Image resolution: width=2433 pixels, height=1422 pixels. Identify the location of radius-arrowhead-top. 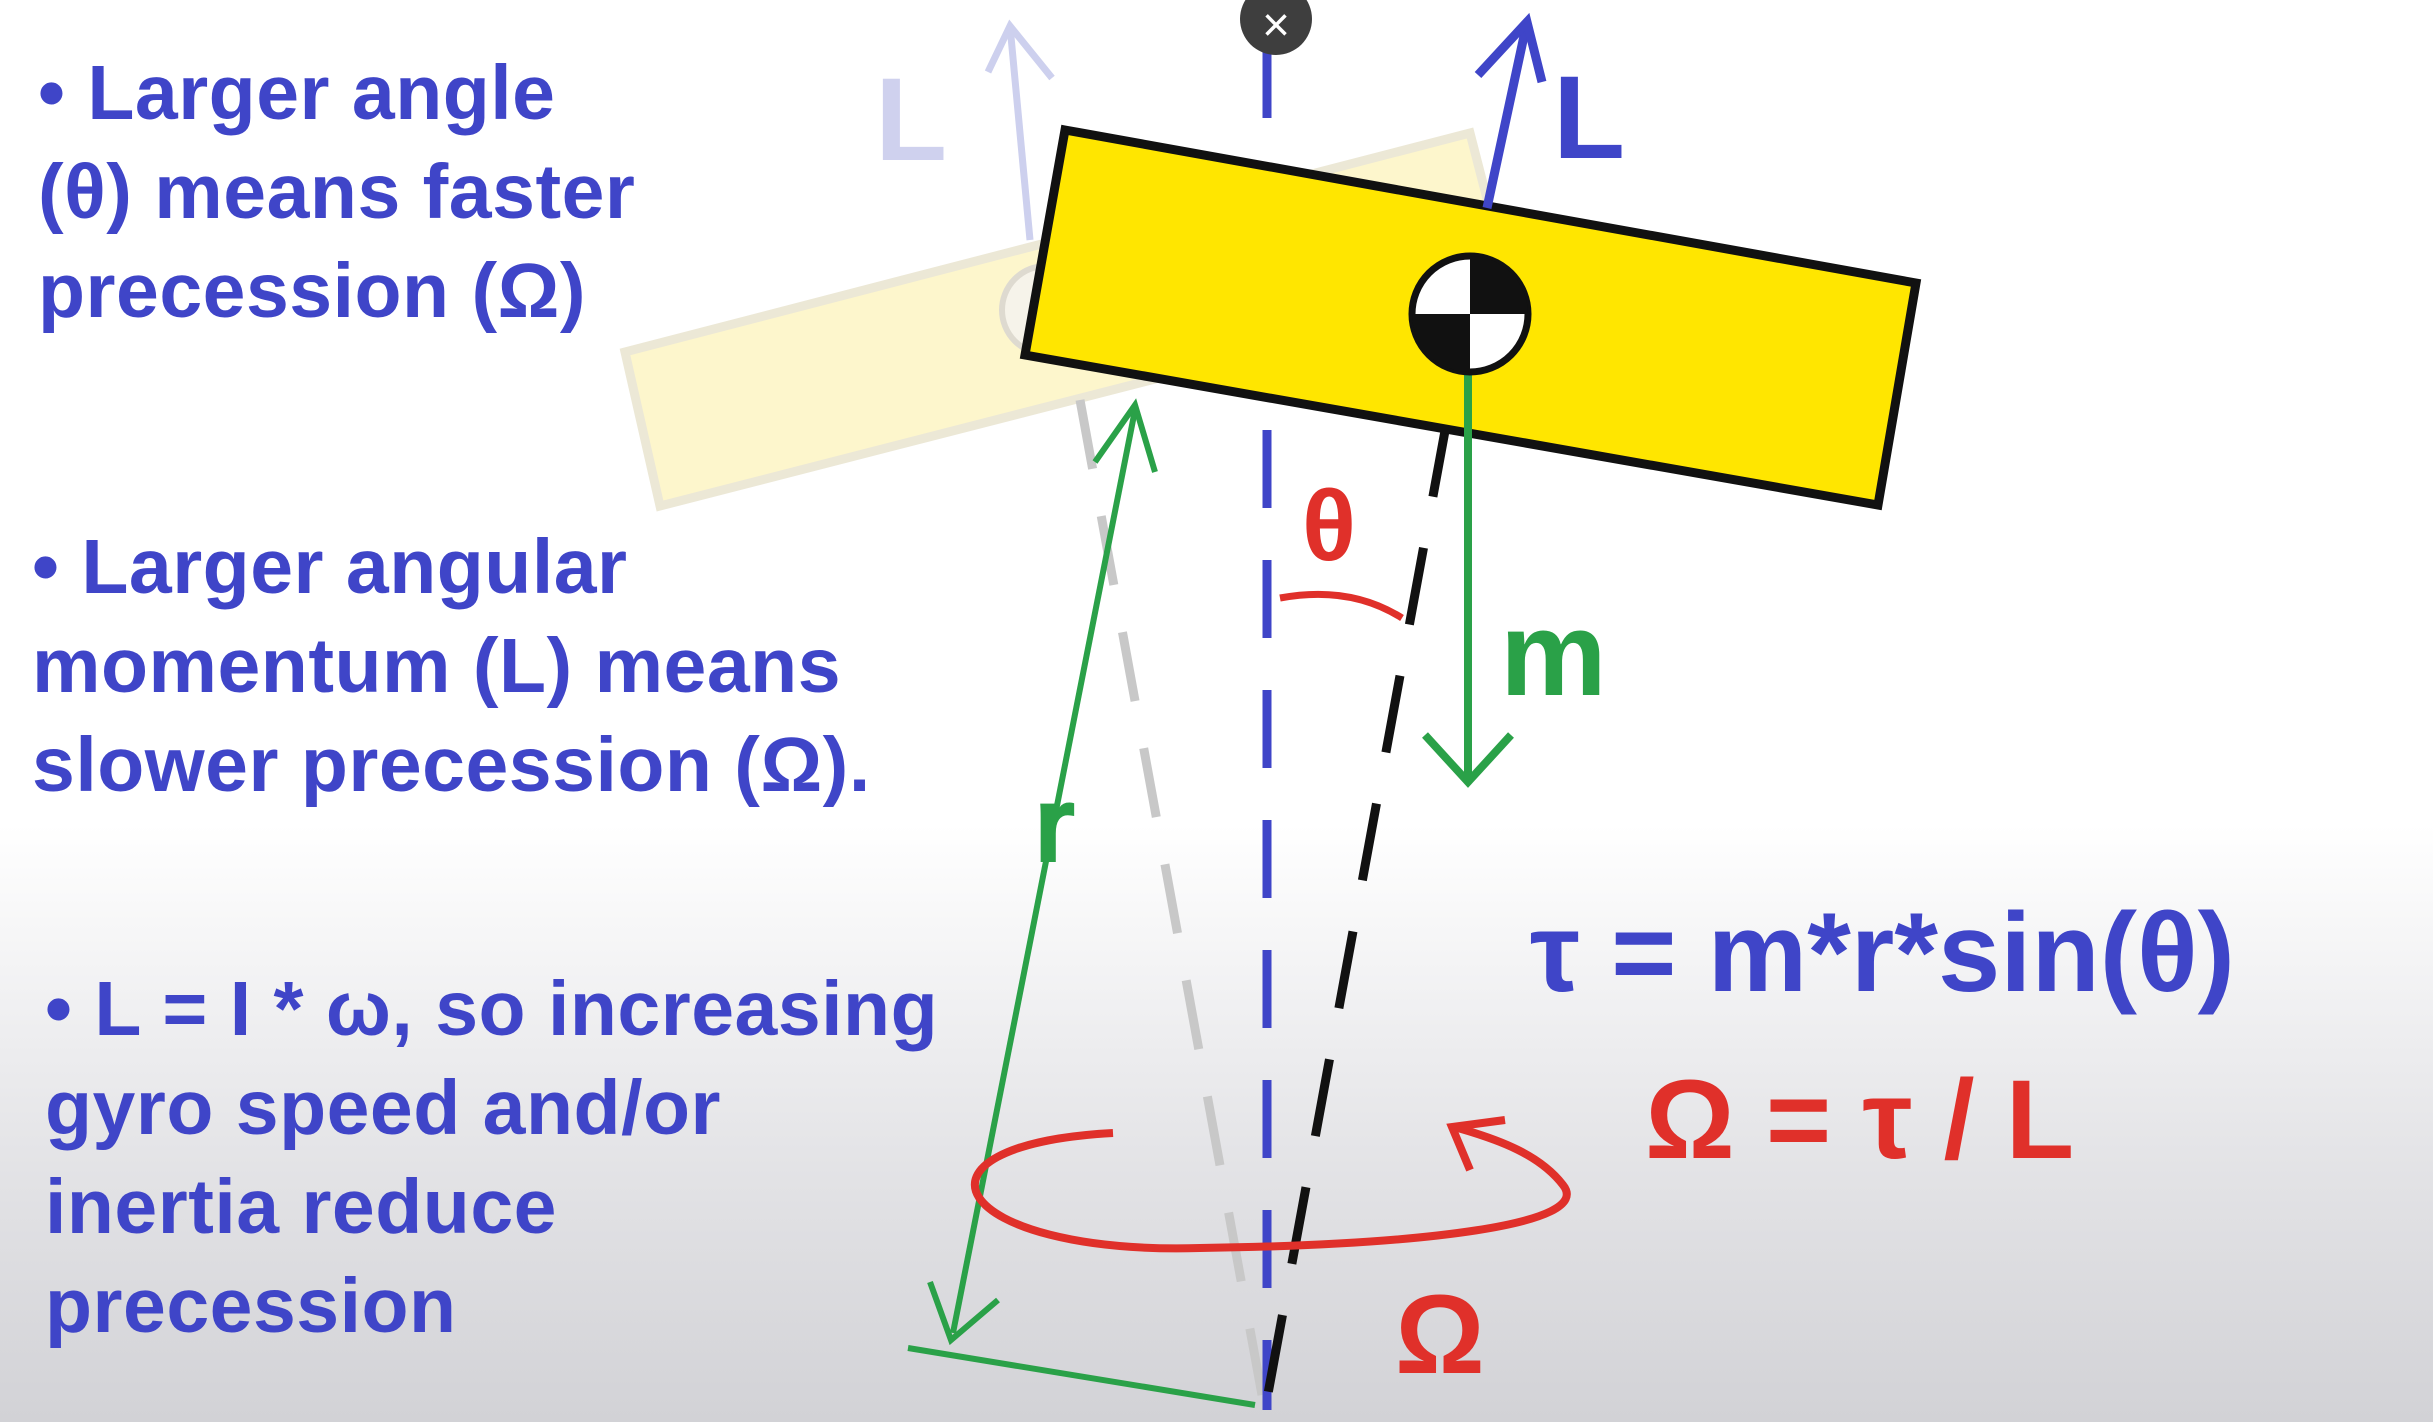
(1125, 435).